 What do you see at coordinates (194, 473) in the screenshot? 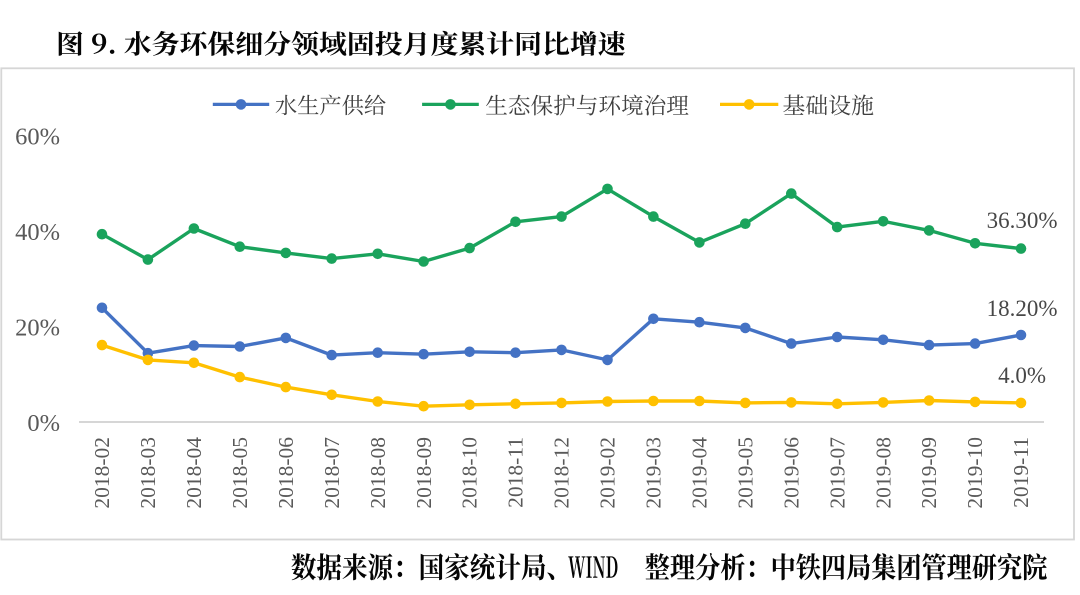
I see `svg-text: 2018-04` at bounding box center [194, 473].